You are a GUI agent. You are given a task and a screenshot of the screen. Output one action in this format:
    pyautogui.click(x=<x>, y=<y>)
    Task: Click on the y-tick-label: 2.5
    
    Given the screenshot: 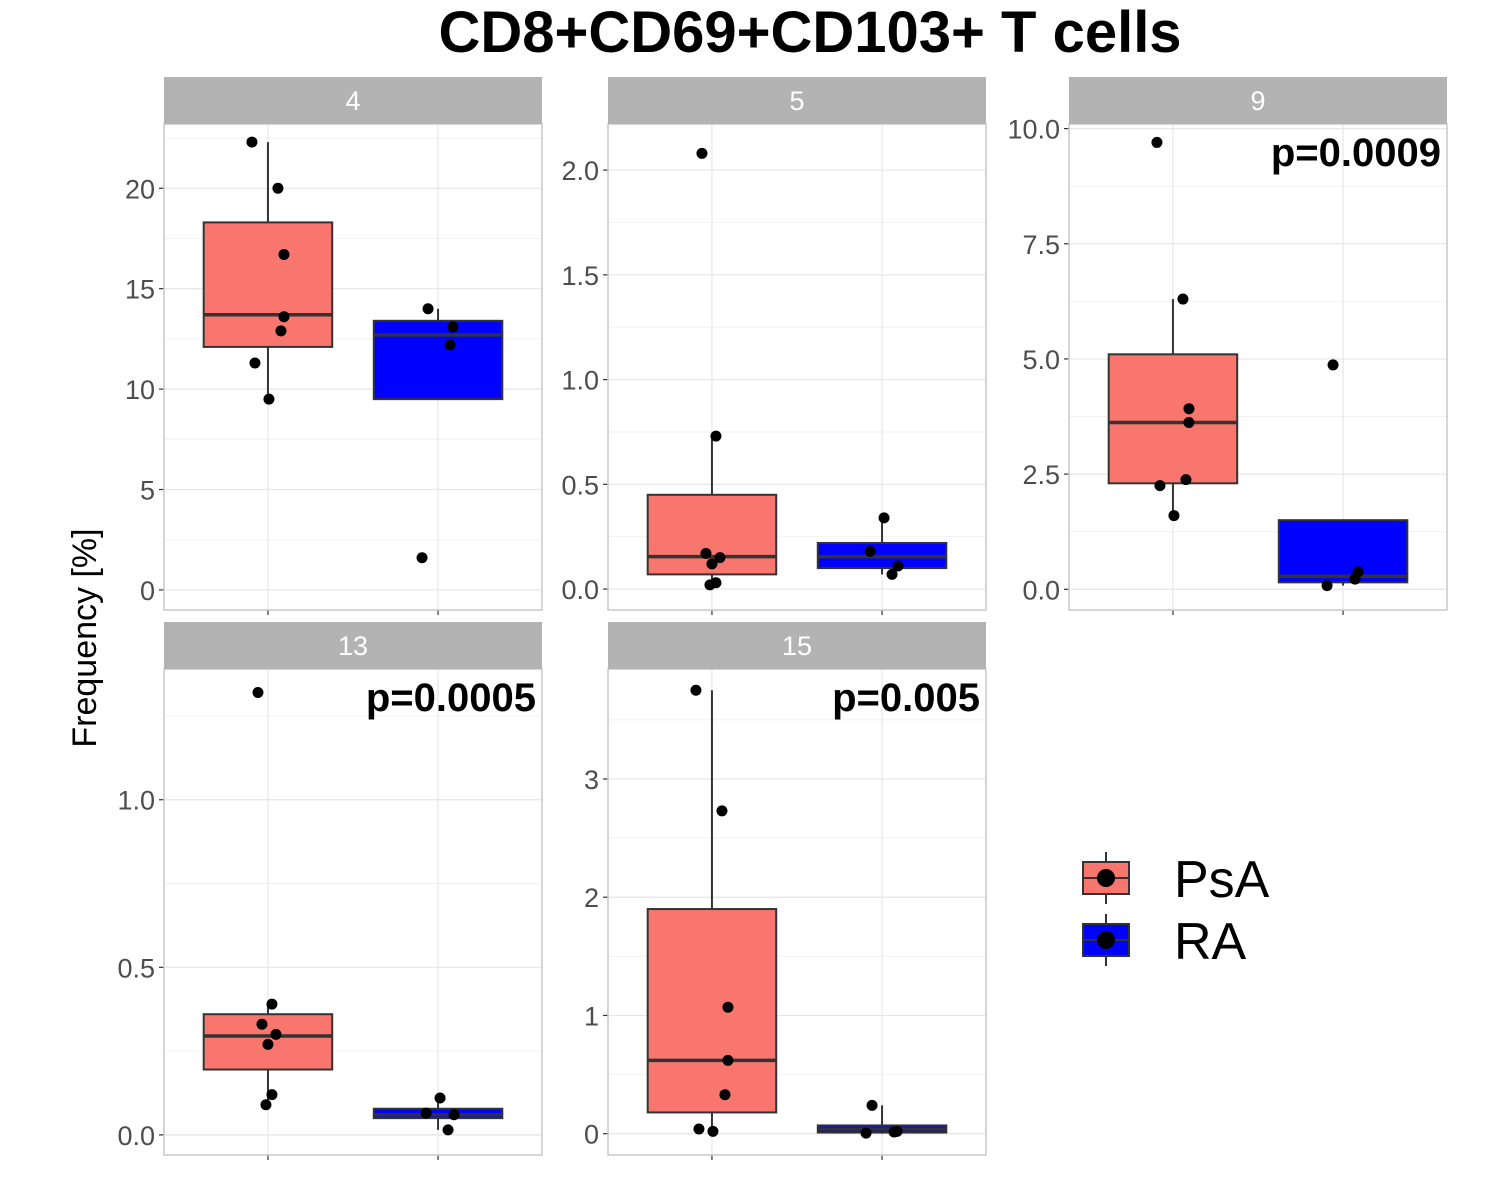 What is the action you would take?
    pyautogui.click(x=1041, y=475)
    